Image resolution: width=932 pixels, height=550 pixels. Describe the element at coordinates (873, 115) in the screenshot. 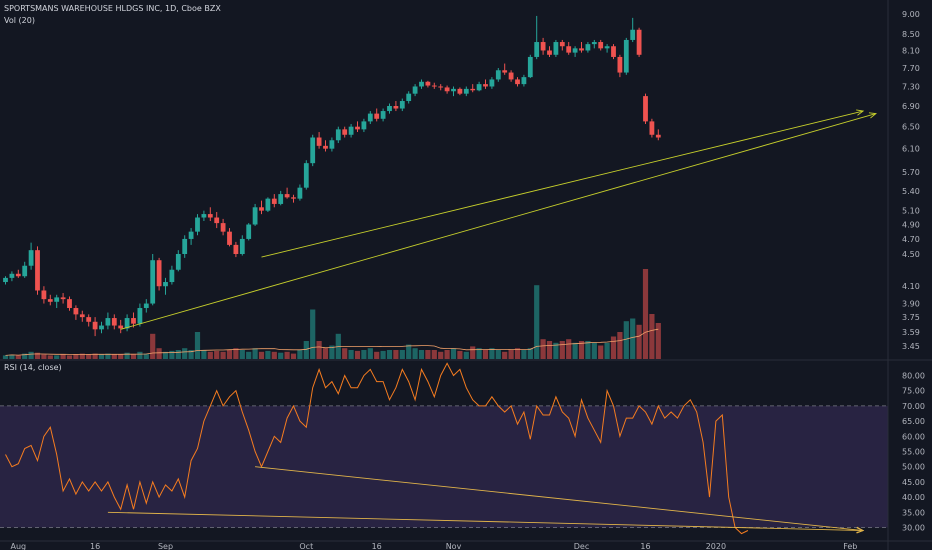

I see `trendline-arrow` at that location.